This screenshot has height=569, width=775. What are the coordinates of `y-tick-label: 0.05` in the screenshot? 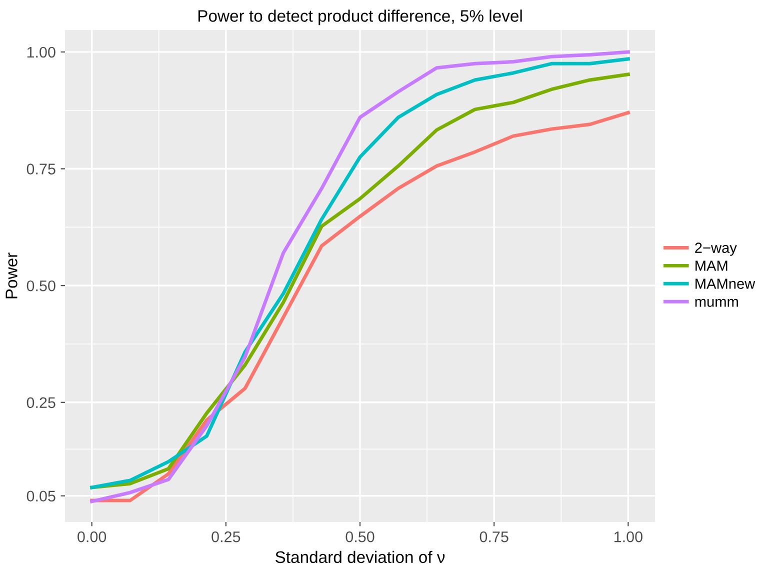 It's located at (41, 496).